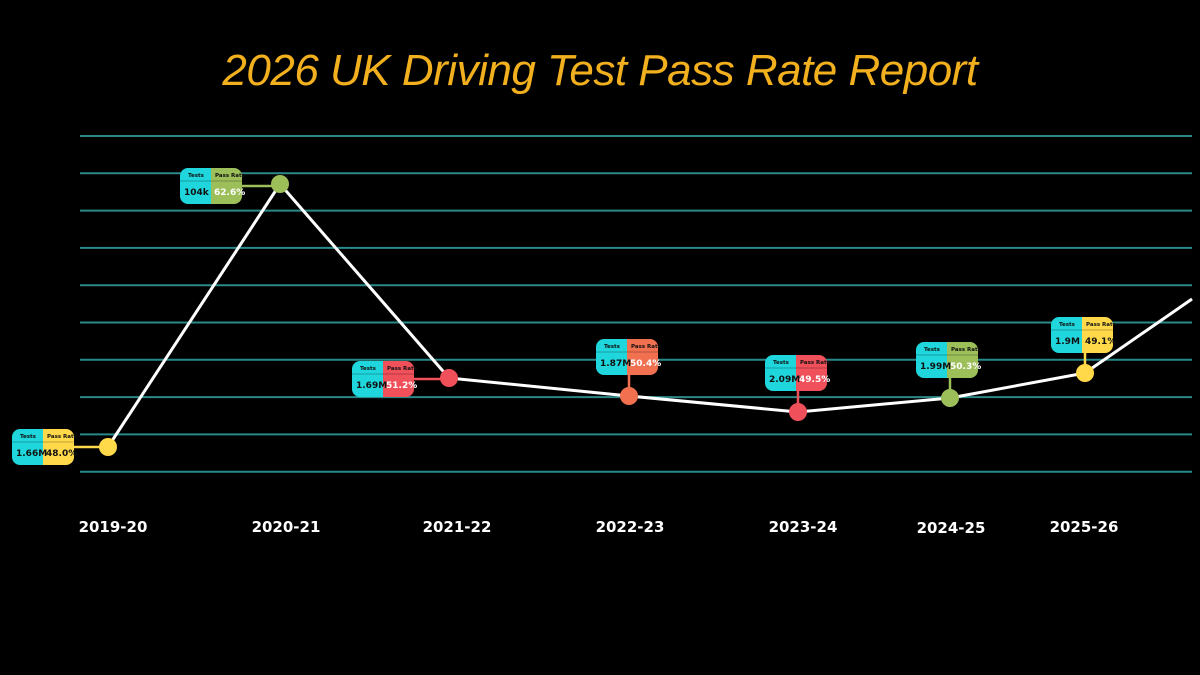 This screenshot has width=1200, height=675. Describe the element at coordinates (197, 193) in the screenshot. I see `tests-value: 104k` at that location.